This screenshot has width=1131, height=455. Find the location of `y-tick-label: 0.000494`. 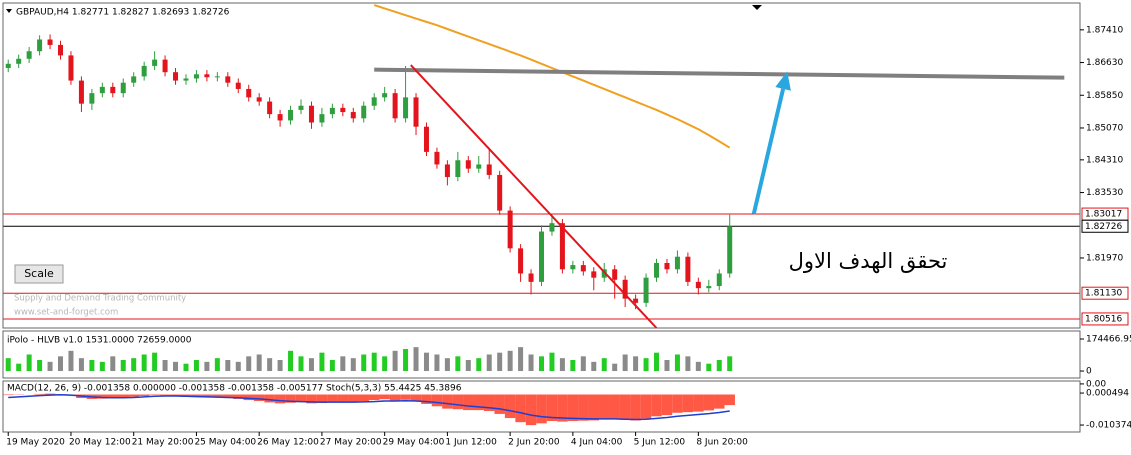

y-tick-label: 0.000494 is located at coordinates (1107, 394).